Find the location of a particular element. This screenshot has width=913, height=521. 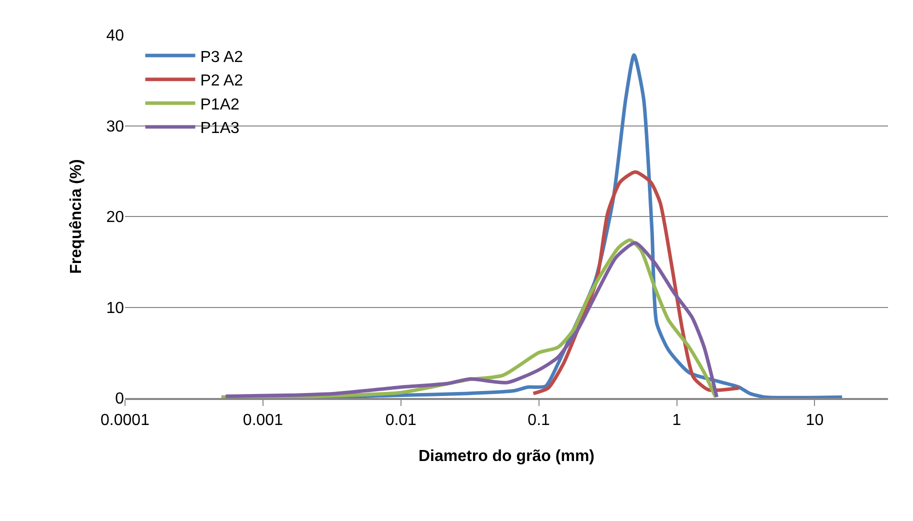

x-tick-label: 0.1 is located at coordinates (539, 420).